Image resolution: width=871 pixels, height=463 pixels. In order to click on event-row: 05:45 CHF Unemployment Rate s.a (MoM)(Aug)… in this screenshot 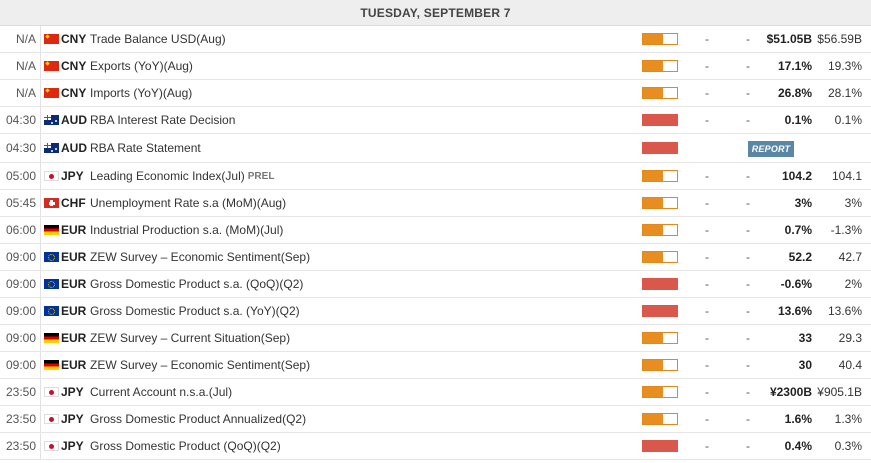, I will do `click(435, 203)`.